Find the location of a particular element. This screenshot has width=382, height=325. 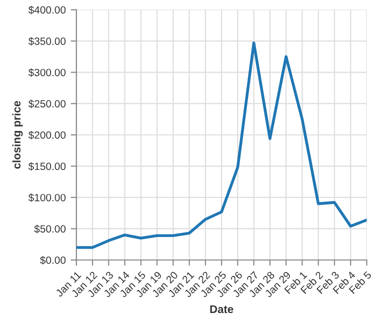

y-tick-label: $150.00 is located at coordinates (47, 166).